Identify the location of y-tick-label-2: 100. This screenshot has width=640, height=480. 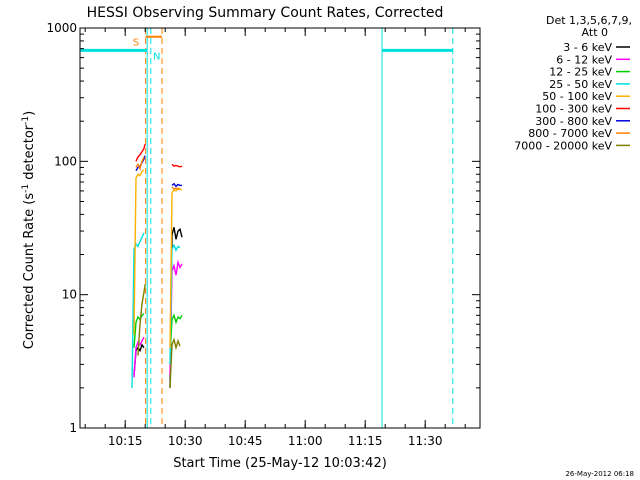
(65, 161).